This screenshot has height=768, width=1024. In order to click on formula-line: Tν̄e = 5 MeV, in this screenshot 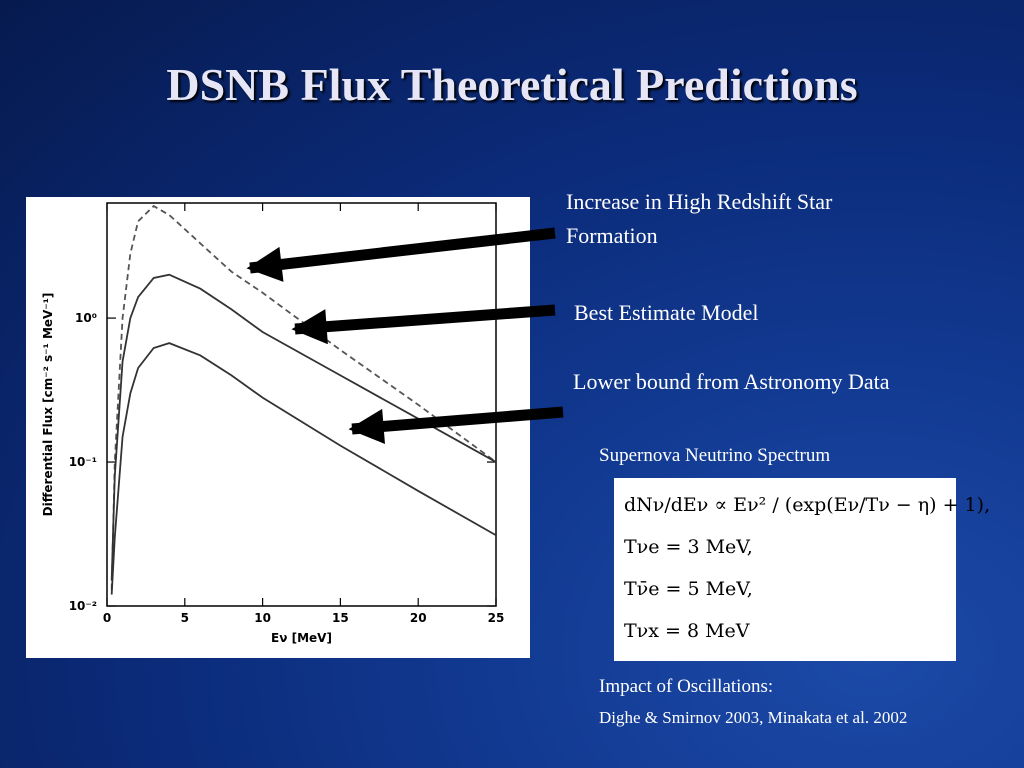, I will do `click(688, 589)`.